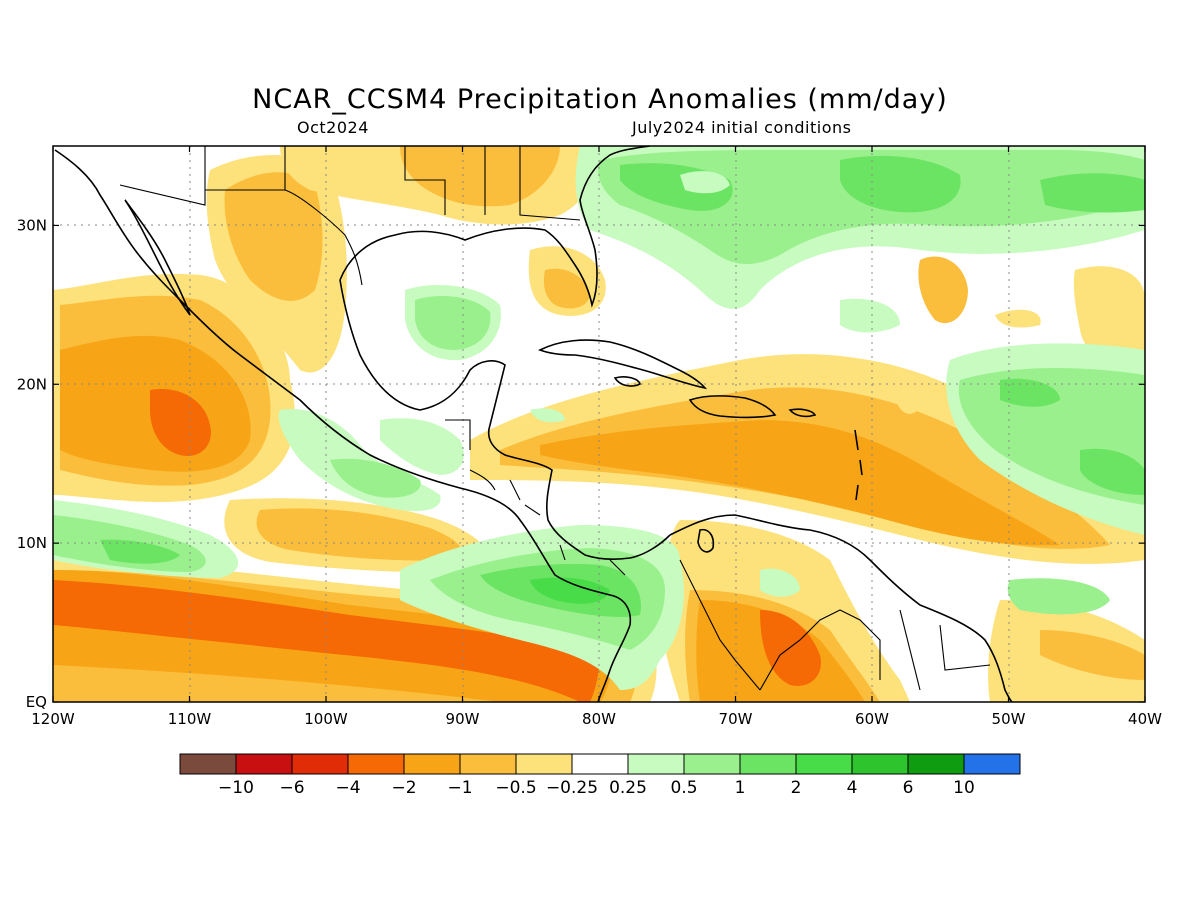 The width and height of the screenshot is (1200, 900). Describe the element at coordinates (683, 788) in the screenshot. I see `colorbar-label: 0.5` at that location.